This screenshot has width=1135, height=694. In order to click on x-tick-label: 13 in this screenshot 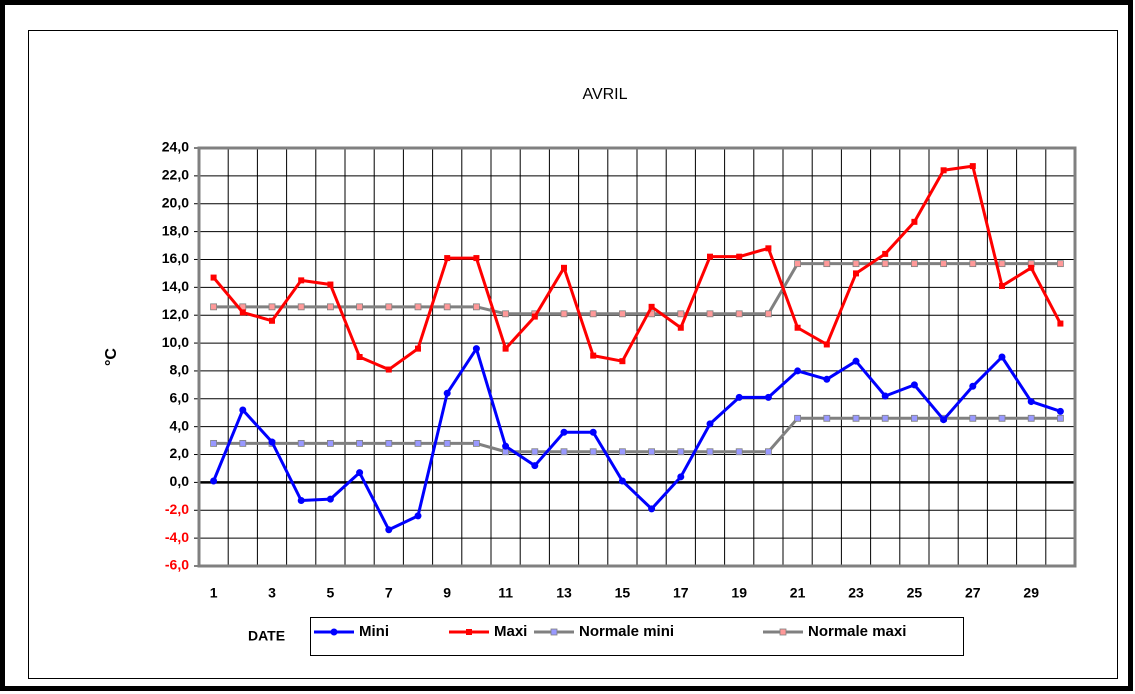, I will do `click(564, 593)`.